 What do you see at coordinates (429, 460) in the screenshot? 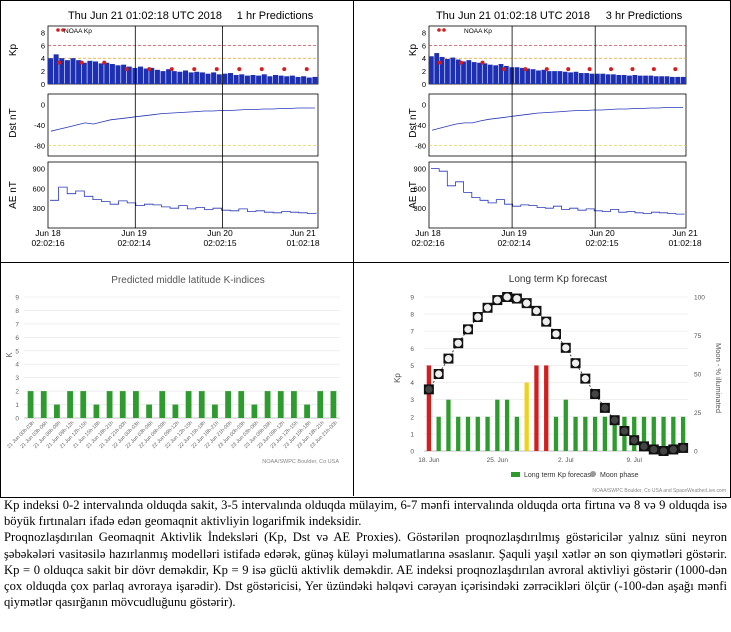
I see `lt-x-tick-label: 18. Jun` at bounding box center [429, 460].